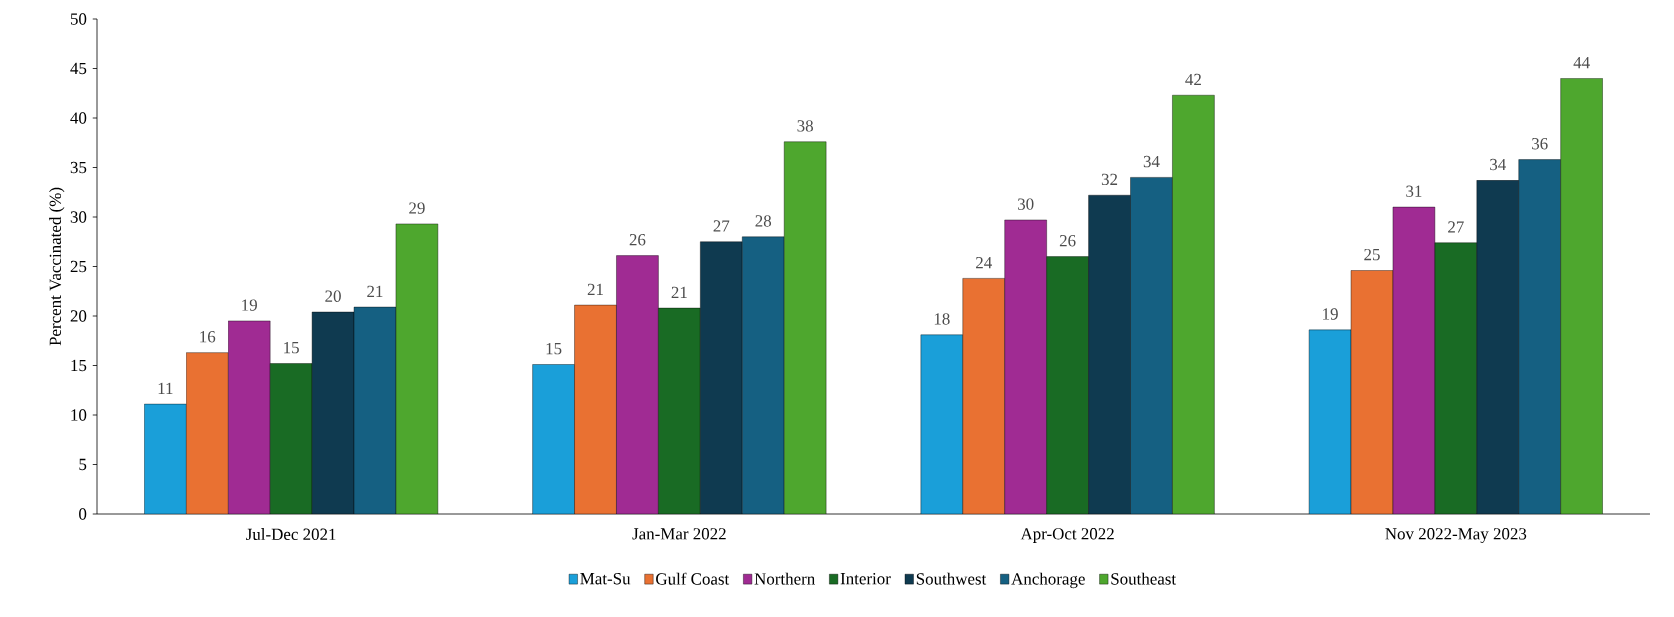 The width and height of the screenshot is (1674, 617). Describe the element at coordinates (1067, 535) in the screenshot. I see `x-tick-label: Apr-Oct 2022` at that location.